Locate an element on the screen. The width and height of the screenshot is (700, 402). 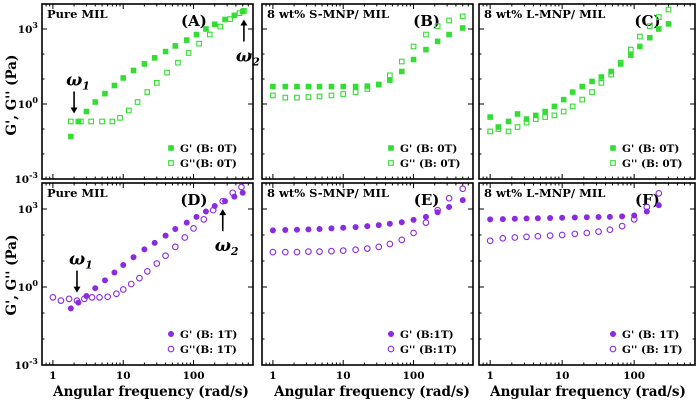
panel-title: 8 wt% S-MNP/ MIL is located at coordinates (328, 193).